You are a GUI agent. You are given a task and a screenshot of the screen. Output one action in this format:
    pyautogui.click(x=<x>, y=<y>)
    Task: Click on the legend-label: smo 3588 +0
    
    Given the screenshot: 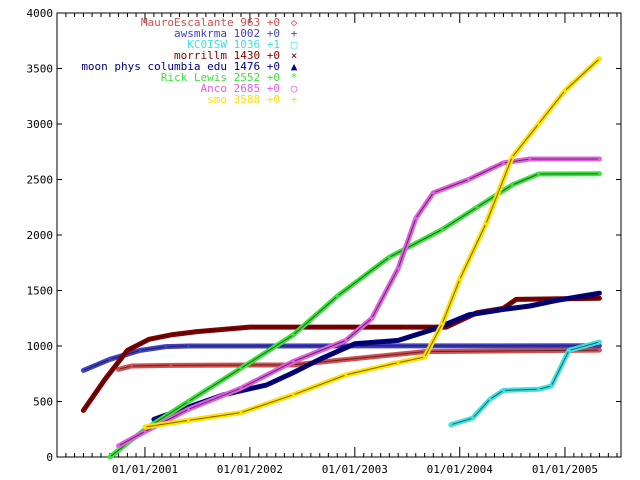 What is the action you would take?
    pyautogui.click(x=243, y=99)
    